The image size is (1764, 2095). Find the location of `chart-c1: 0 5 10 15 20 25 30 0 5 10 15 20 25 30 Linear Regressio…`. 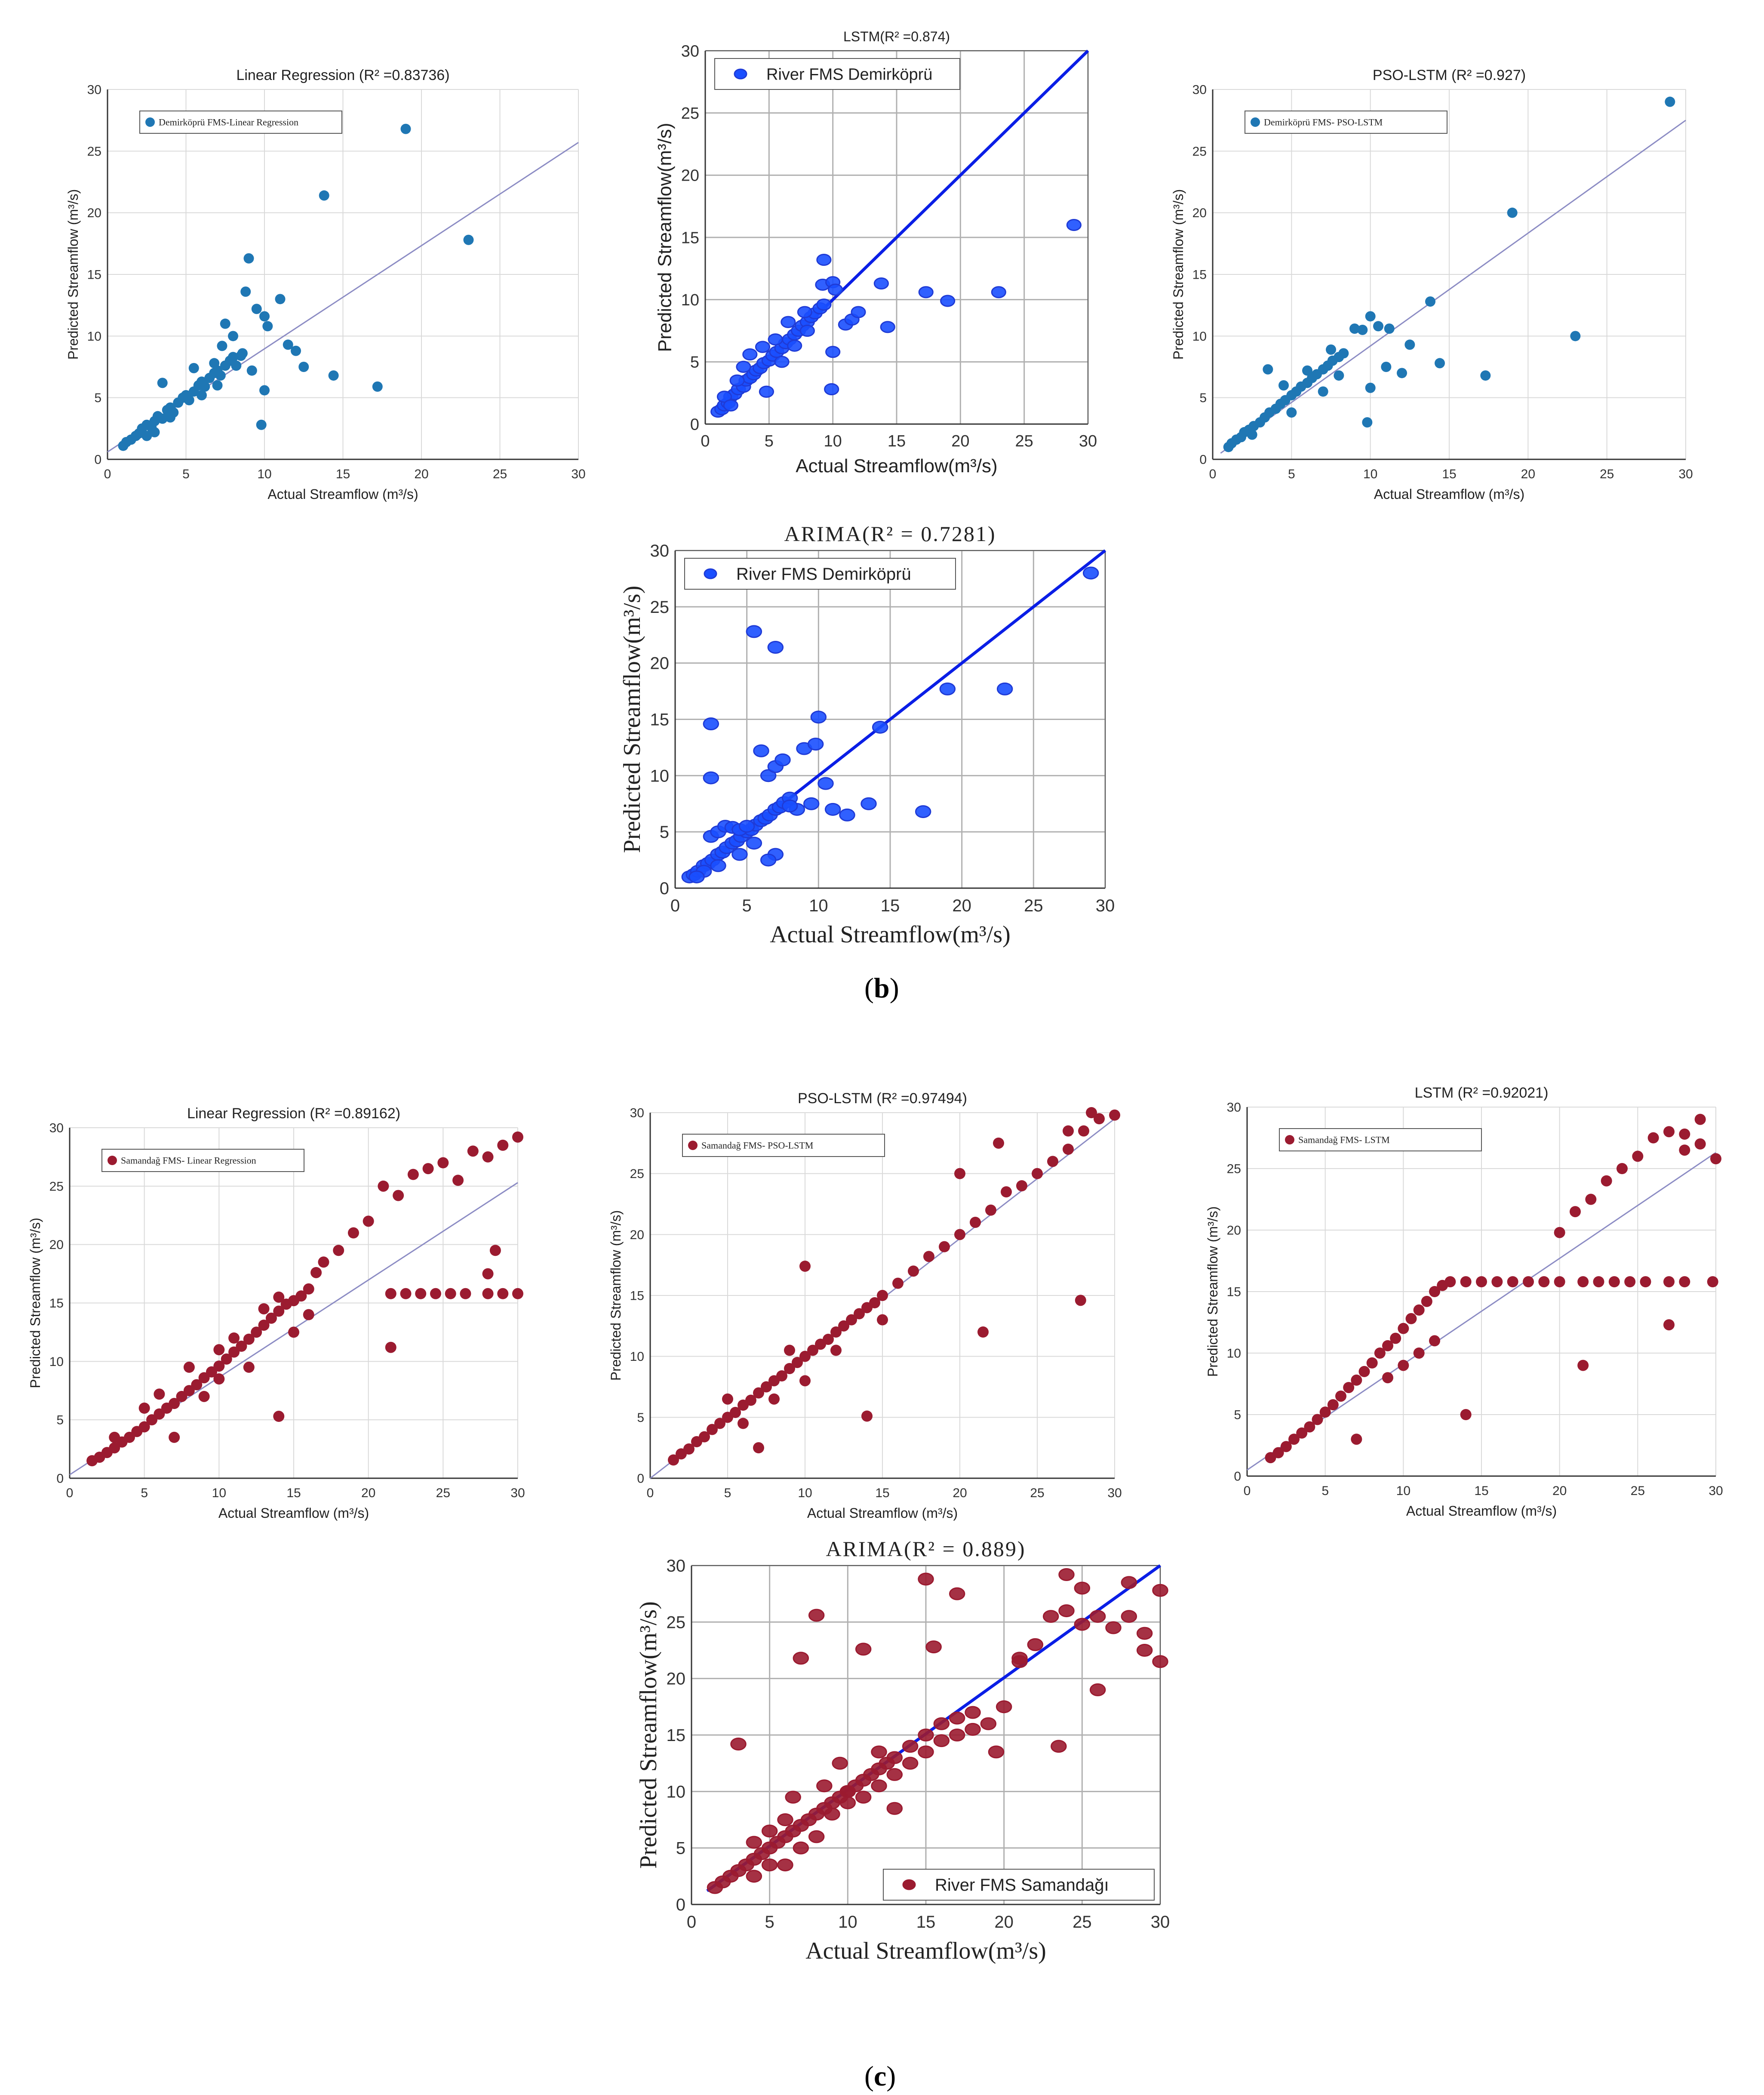

chart-c1: 0 5 10 15 20 25 30 0 5 10 15 20 25 30 Linear Regressio… is located at coordinates (277, 1313).